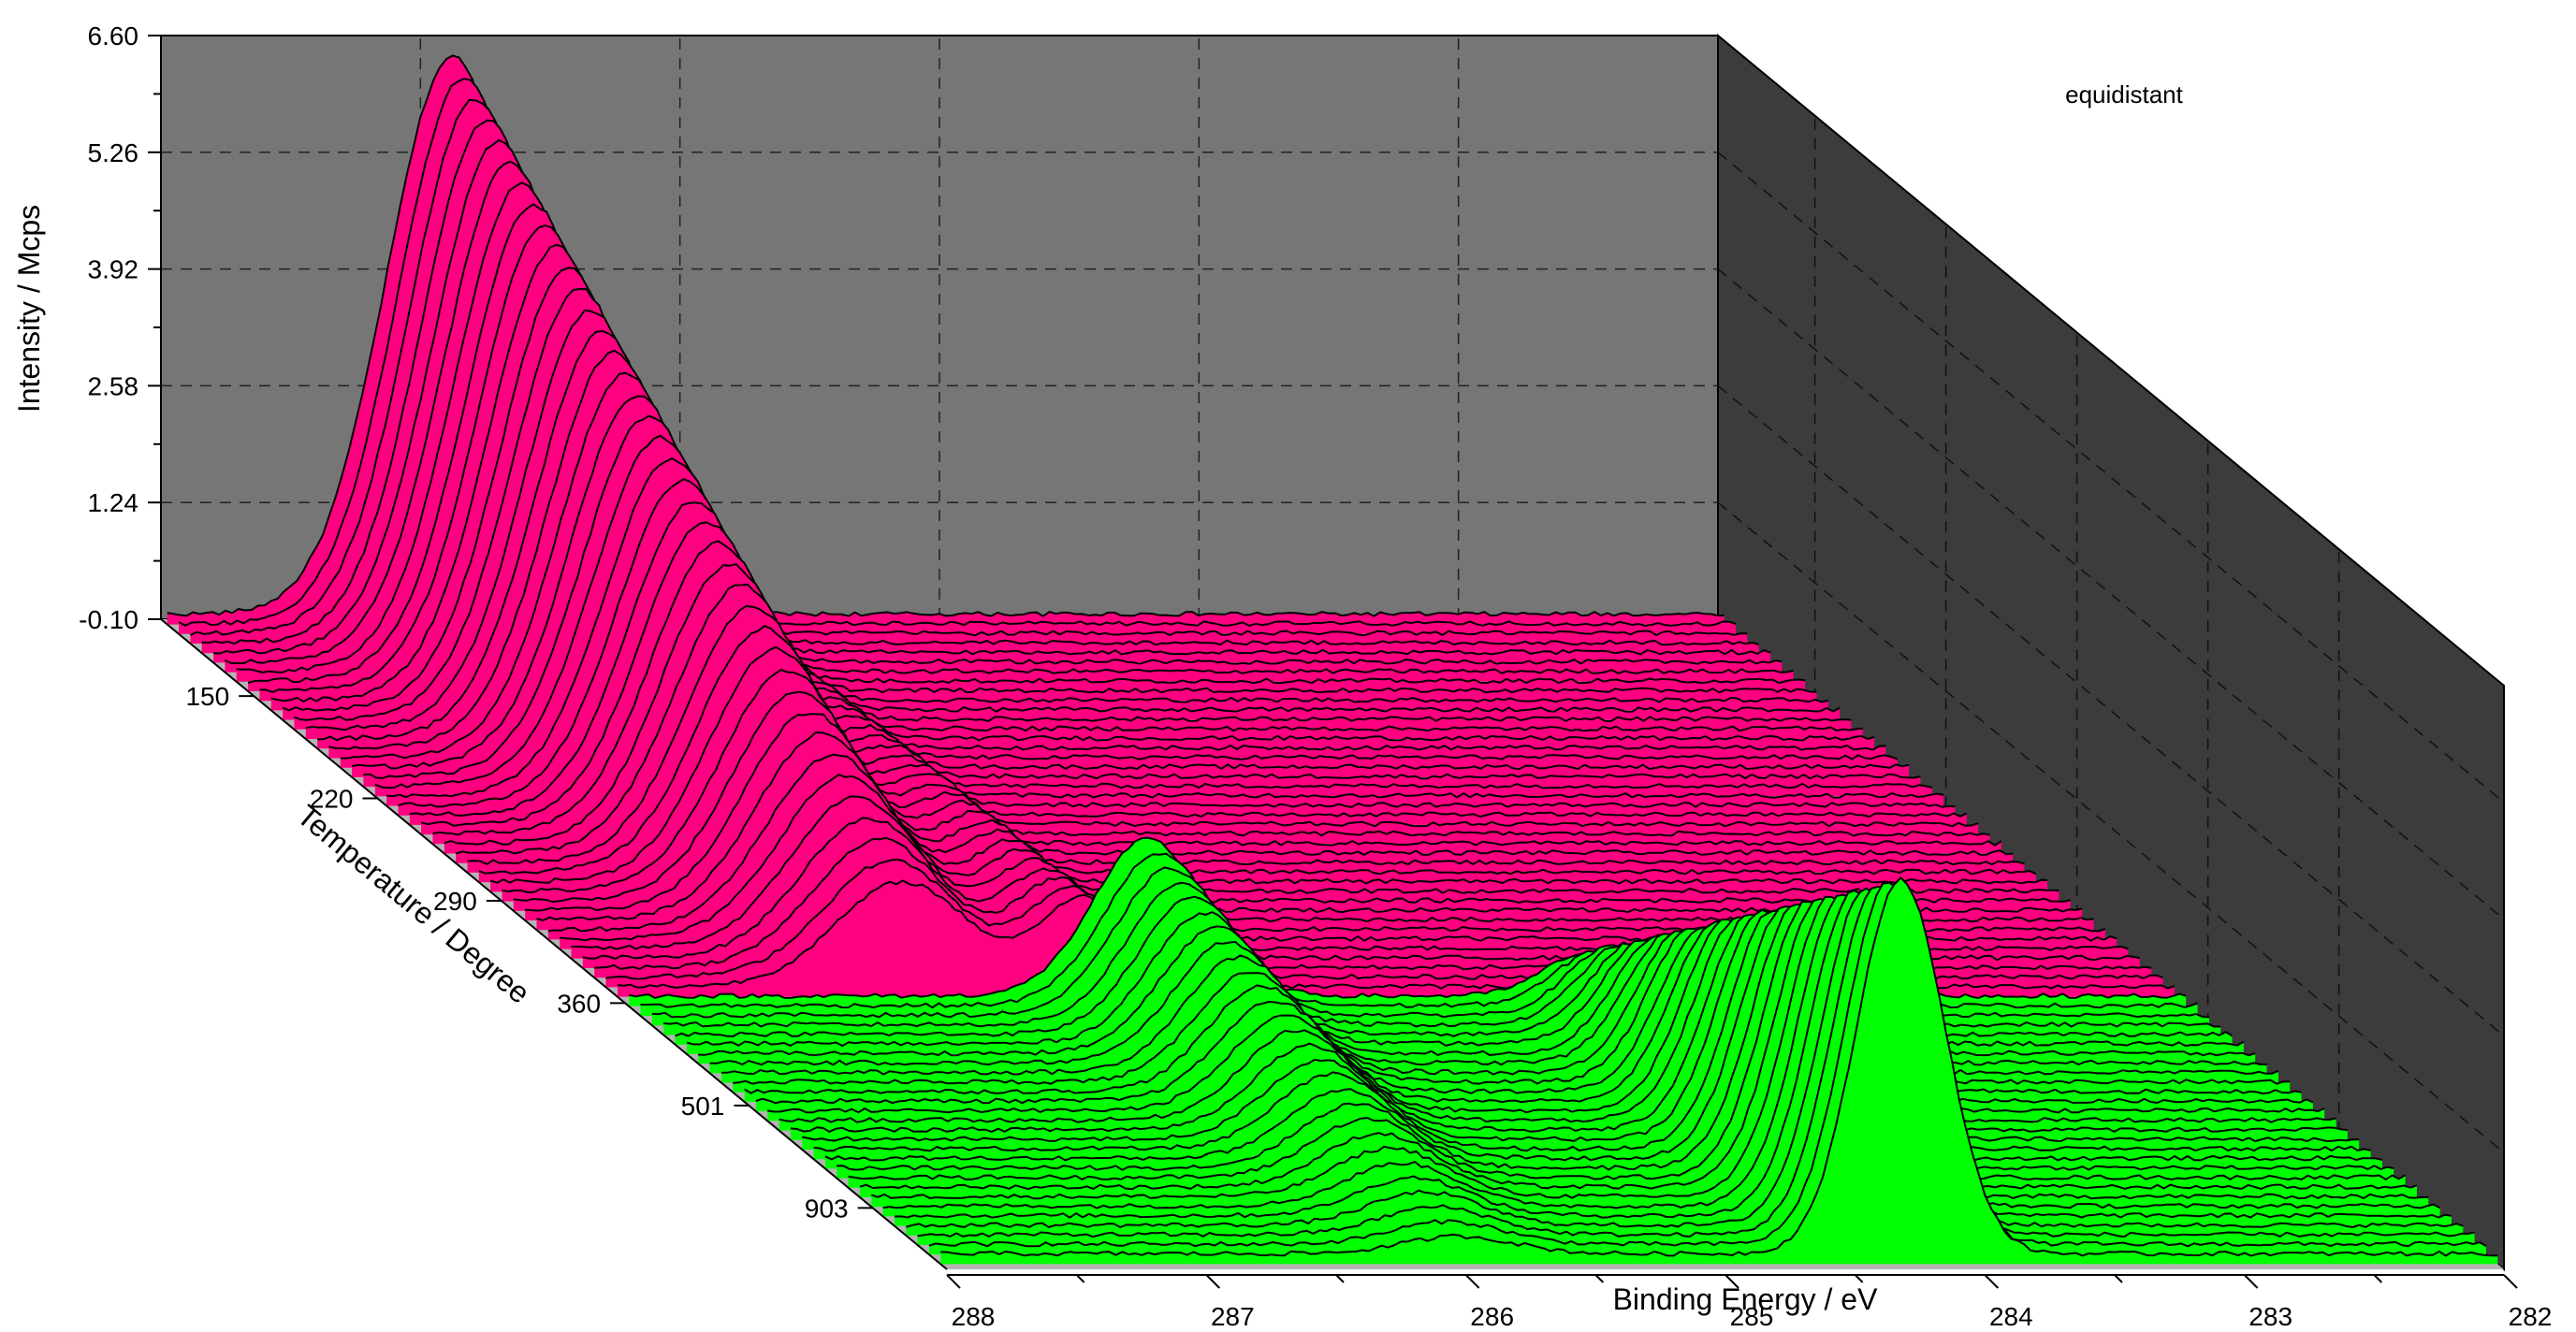 Image resolution: width=2576 pixels, height=1332 pixels. What do you see at coordinates (2531, 1317) in the screenshot?
I see `x-tick-label: 282` at bounding box center [2531, 1317].